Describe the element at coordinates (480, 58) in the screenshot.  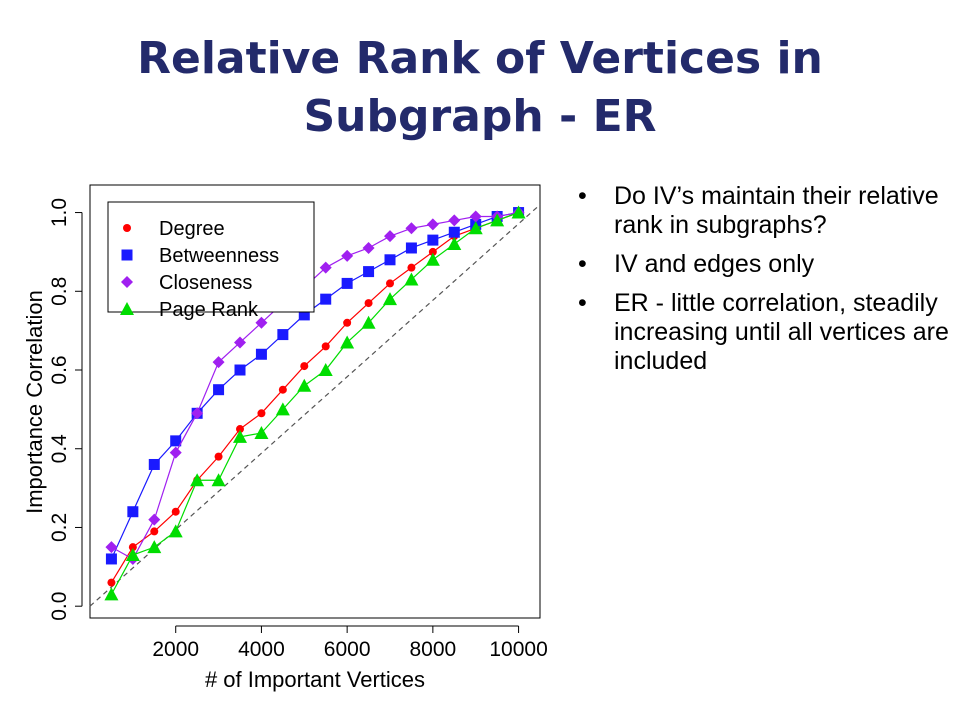
I see `slide-title-line-1: Relative Rank of Vertices in` at that location.